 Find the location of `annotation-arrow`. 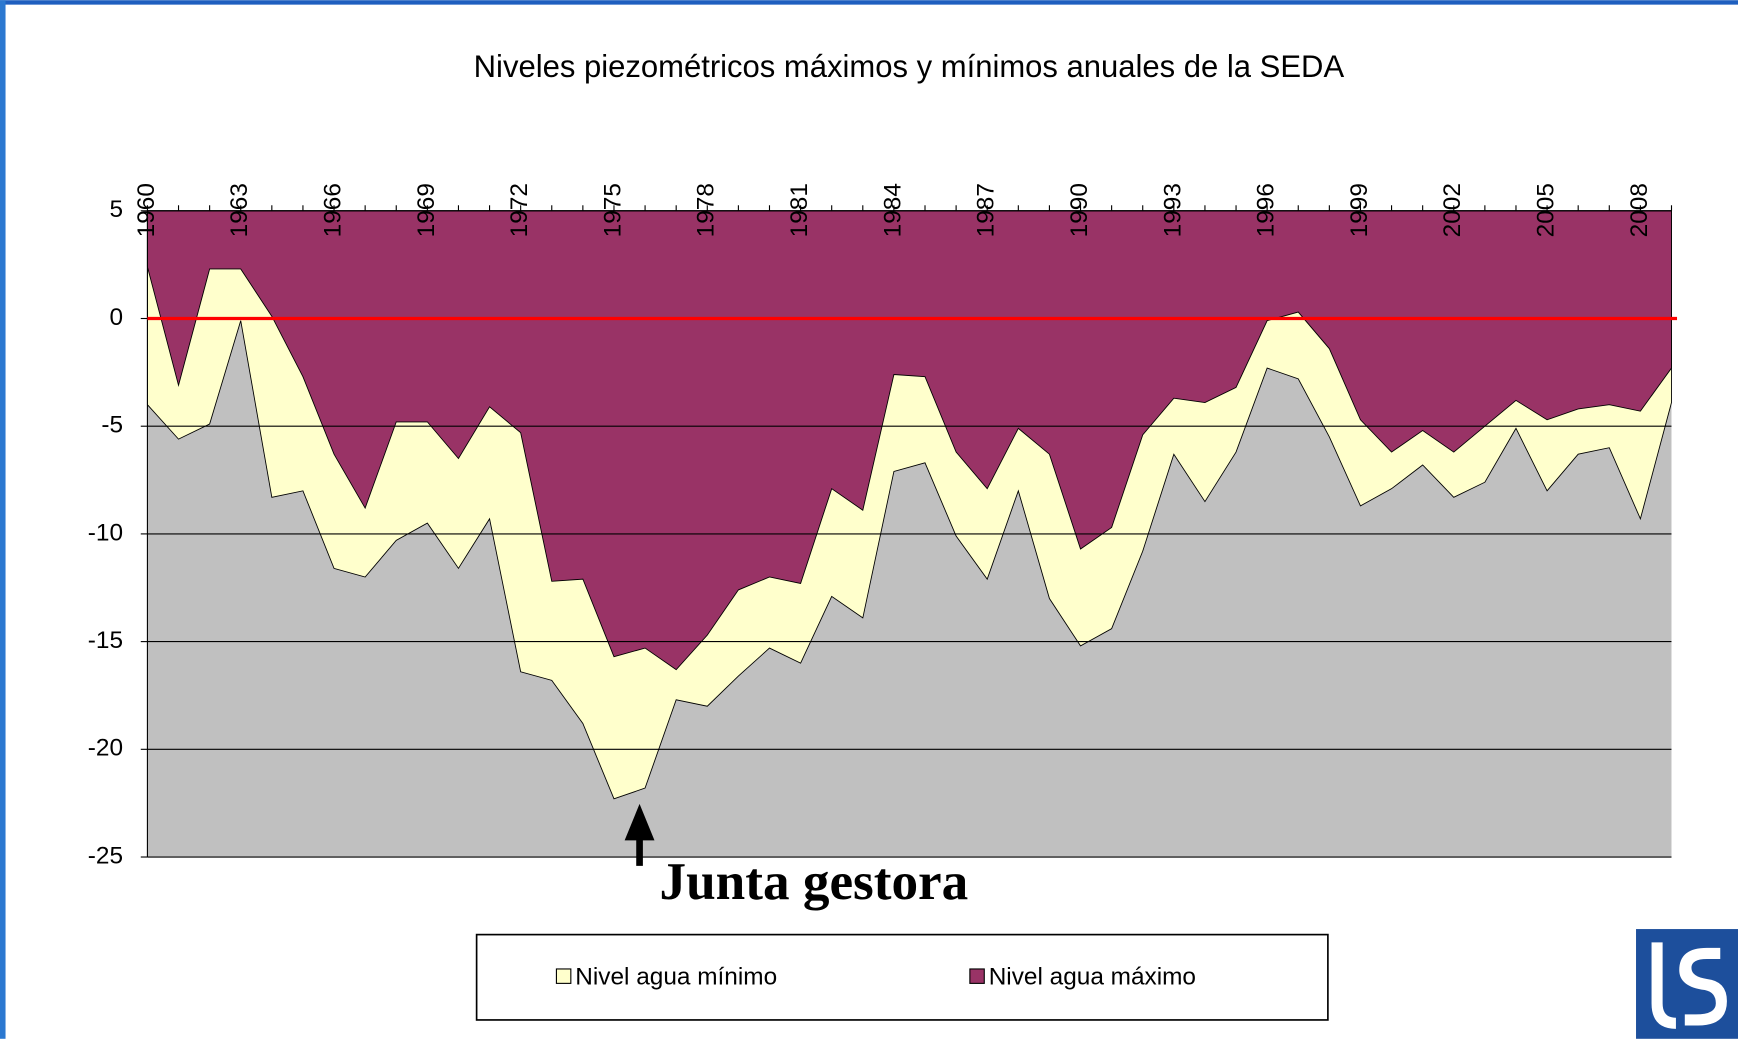

annotation-arrow is located at coordinates (639, 834).